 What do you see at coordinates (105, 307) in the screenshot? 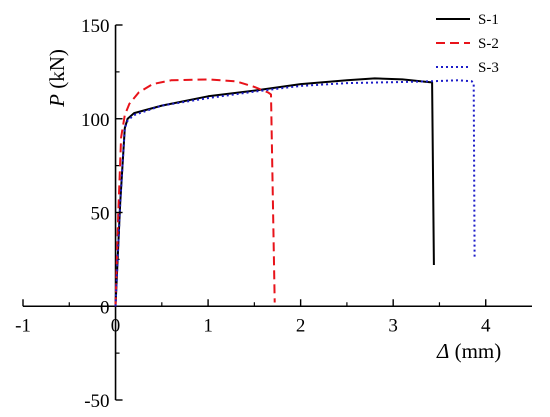
I see `y-tick-label: 0` at bounding box center [105, 307].